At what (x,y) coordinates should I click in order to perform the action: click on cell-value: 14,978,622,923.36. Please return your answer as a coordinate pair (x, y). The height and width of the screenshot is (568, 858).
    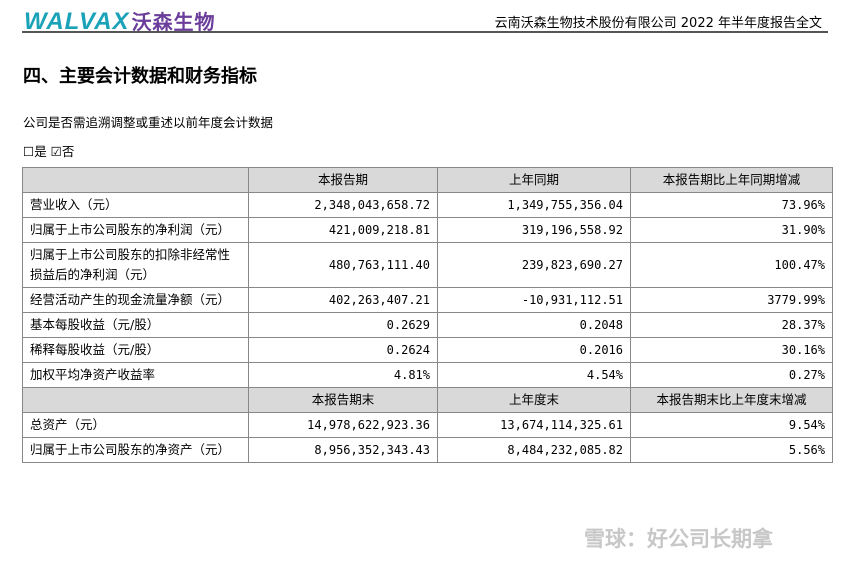
    Looking at the image, I should click on (343, 425).